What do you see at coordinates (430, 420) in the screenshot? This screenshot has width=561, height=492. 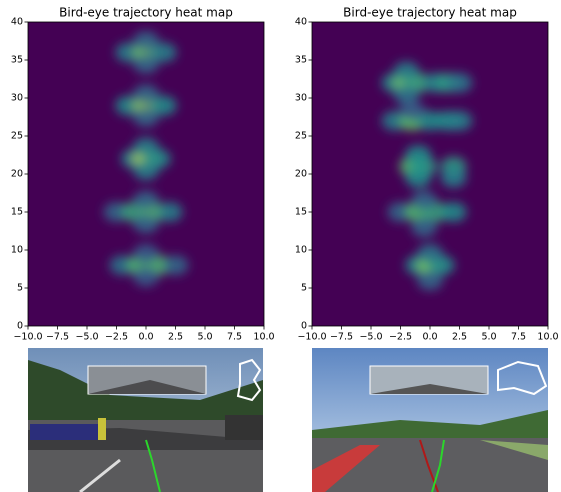 I see `camera-image-right` at bounding box center [430, 420].